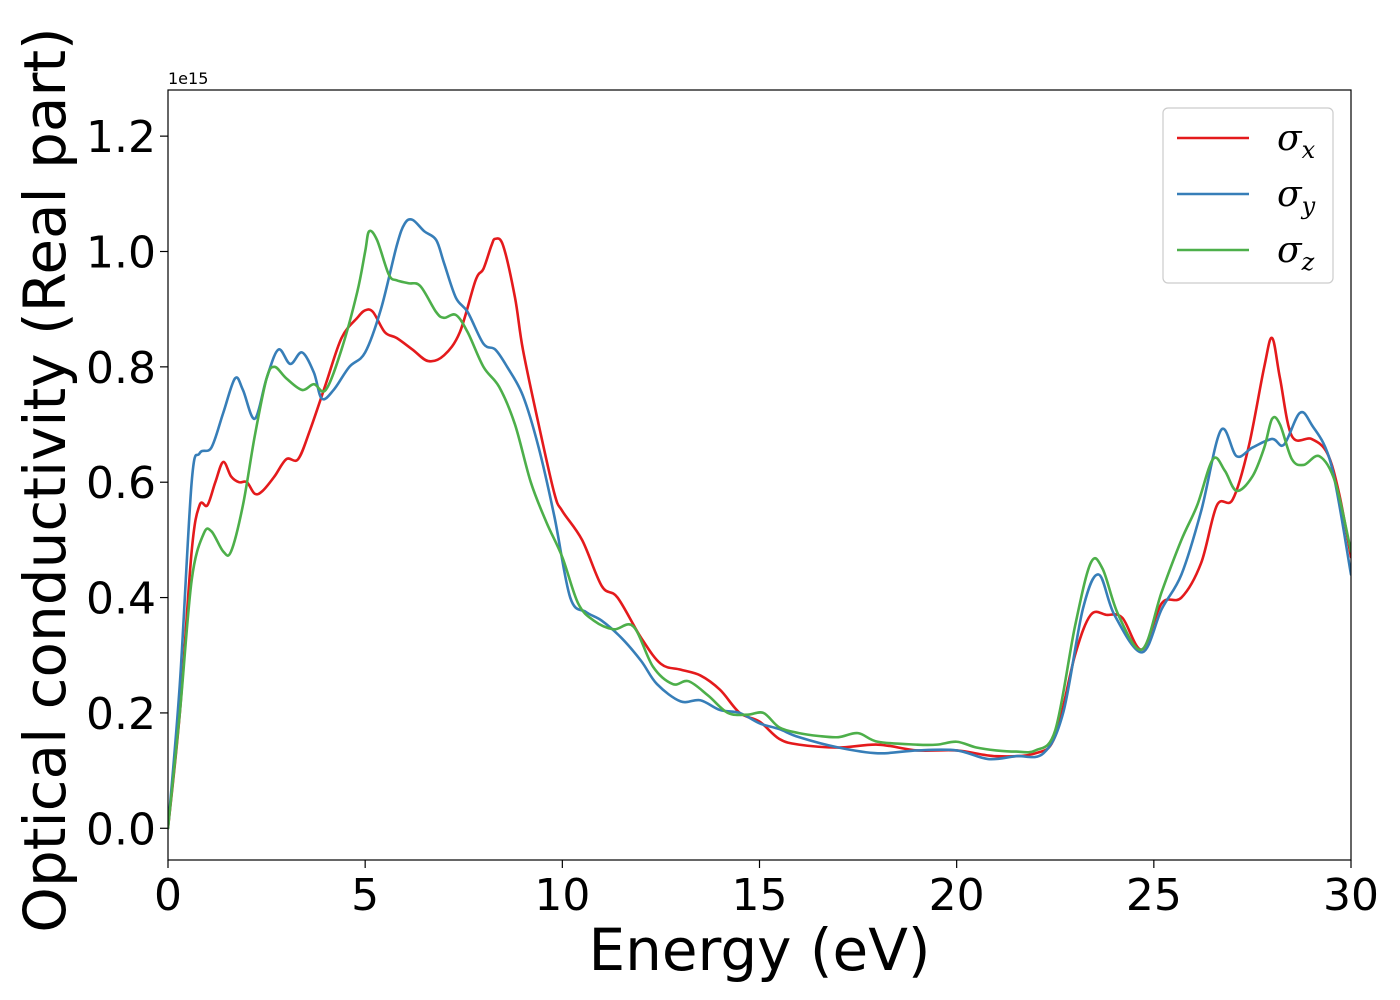  What do you see at coordinates (121, 137) in the screenshot?
I see `y-tick-label: 1.2` at bounding box center [121, 137].